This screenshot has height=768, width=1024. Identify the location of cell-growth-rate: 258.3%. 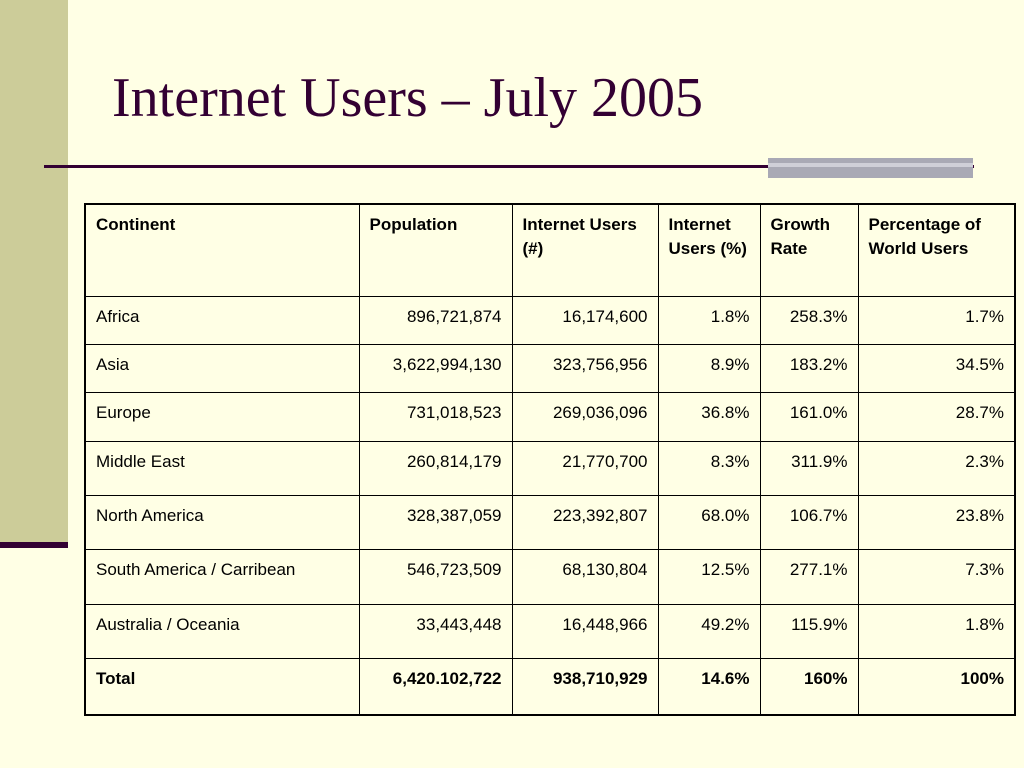
(809, 320).